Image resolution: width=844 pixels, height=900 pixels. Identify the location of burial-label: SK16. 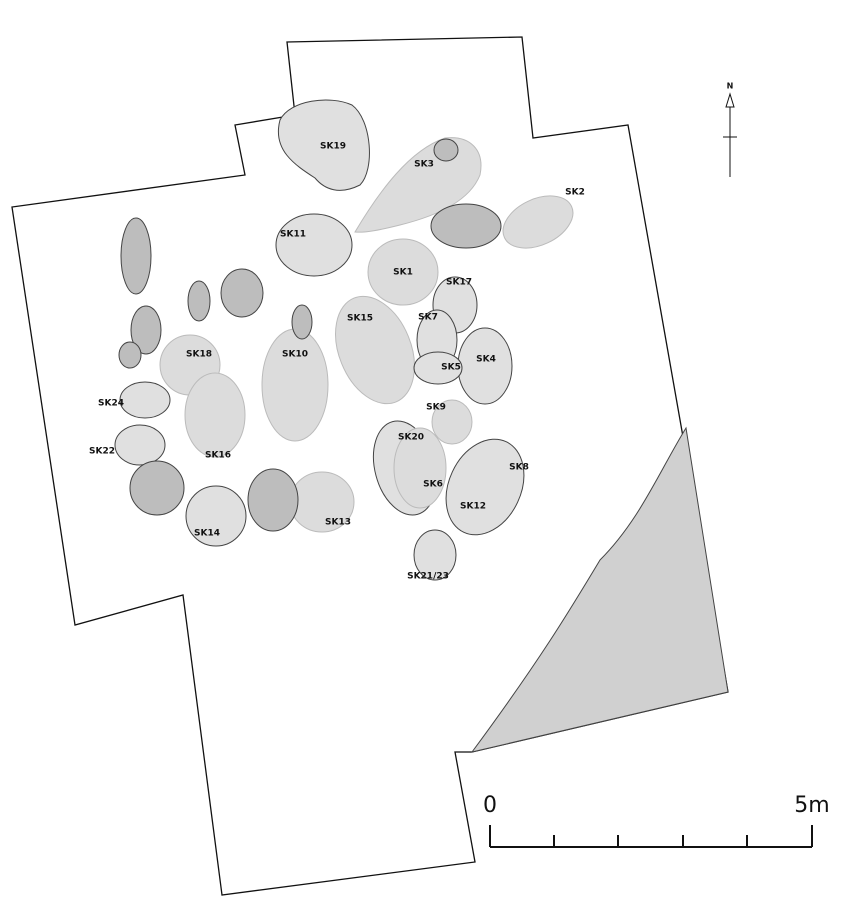
(218, 456).